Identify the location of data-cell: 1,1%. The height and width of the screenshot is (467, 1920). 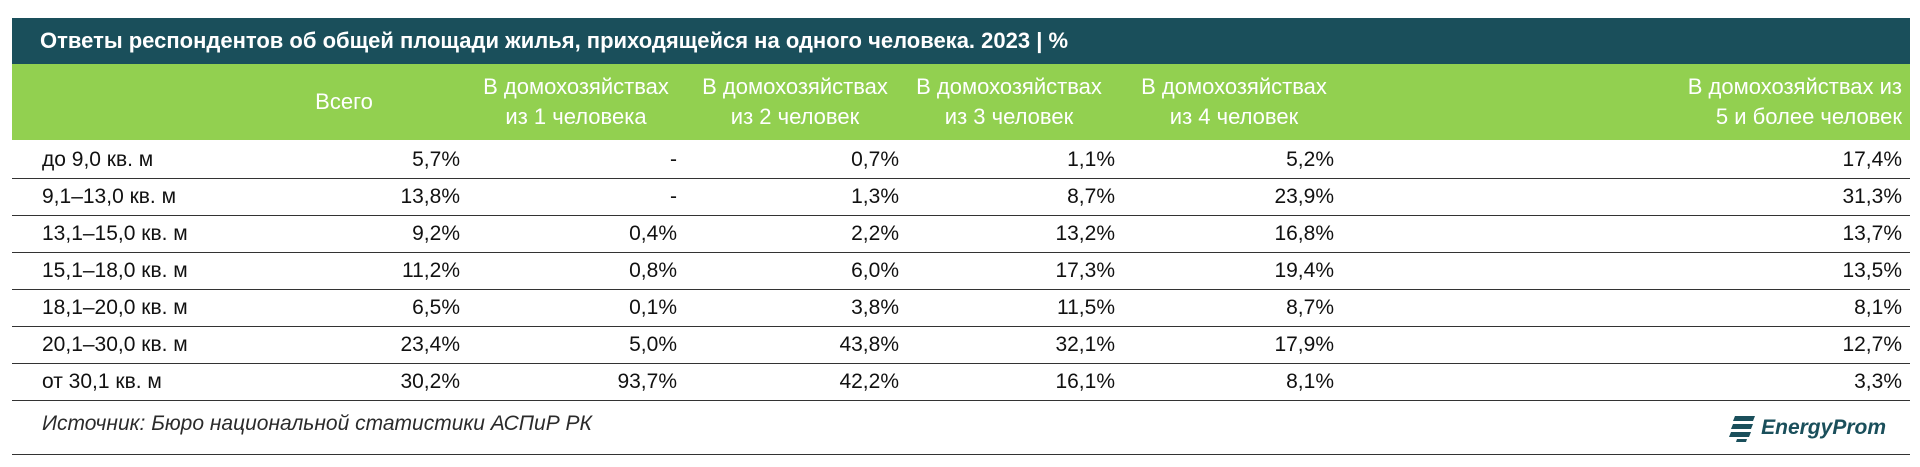
(1091, 159).